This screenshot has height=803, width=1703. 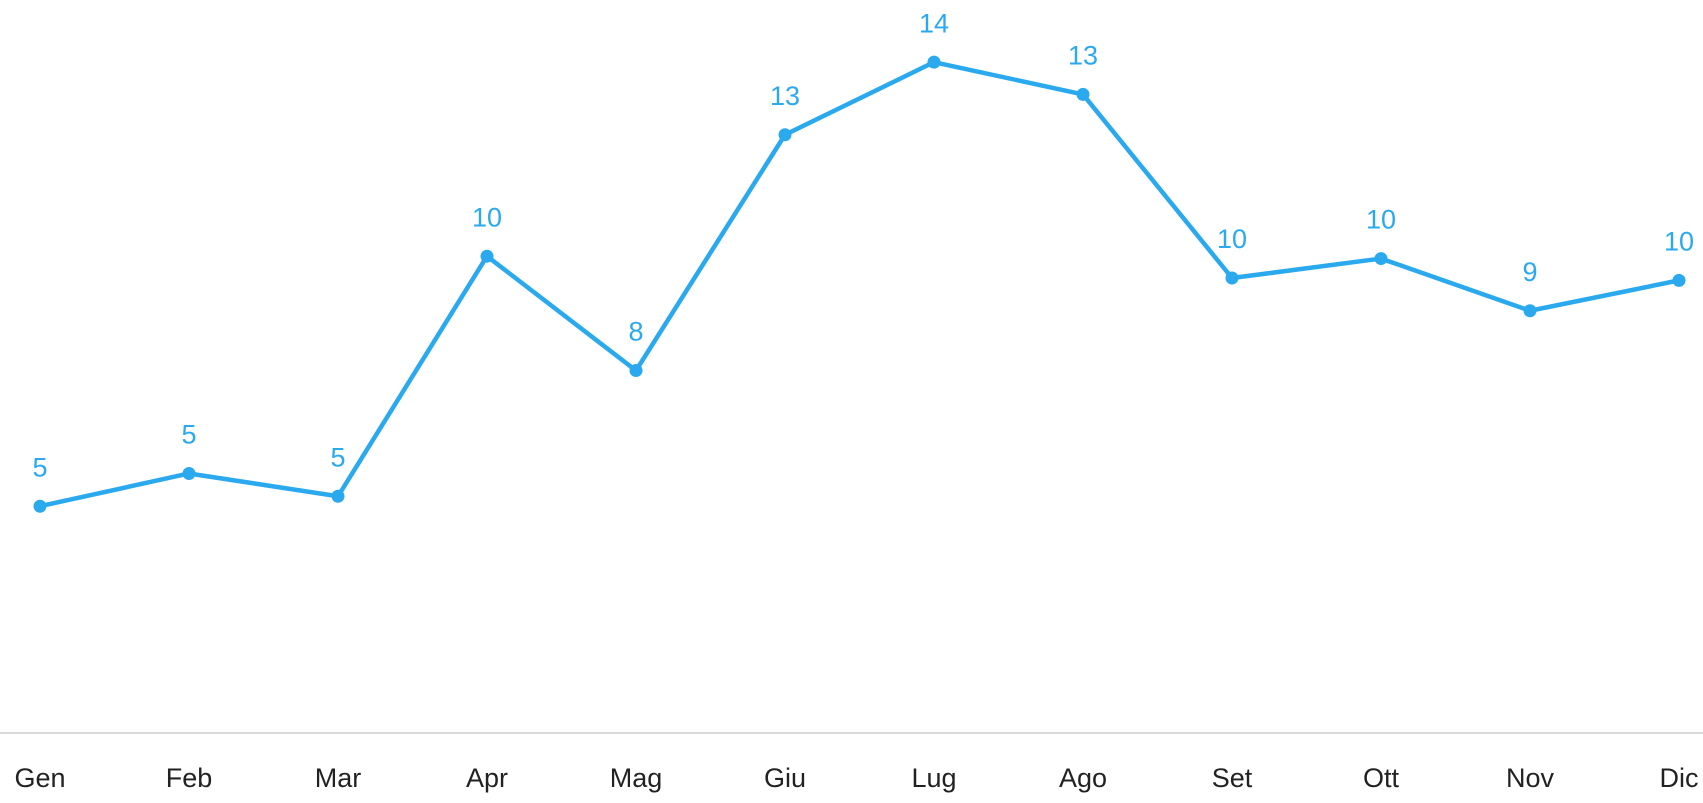 I want to click on x-tick-label: Feb, so click(x=189, y=778).